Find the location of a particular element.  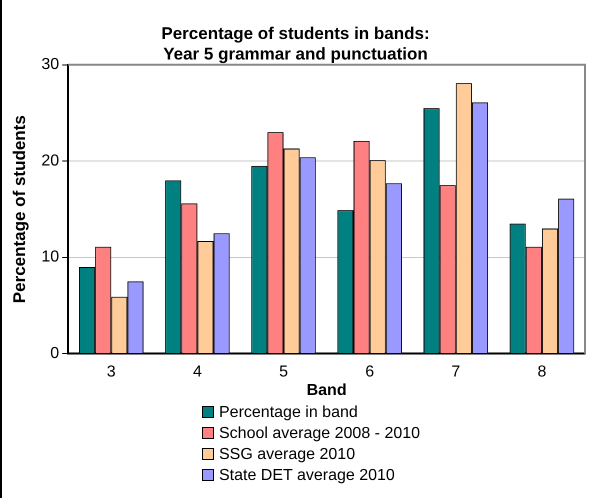

x-tick-label: 4 is located at coordinates (197, 372).